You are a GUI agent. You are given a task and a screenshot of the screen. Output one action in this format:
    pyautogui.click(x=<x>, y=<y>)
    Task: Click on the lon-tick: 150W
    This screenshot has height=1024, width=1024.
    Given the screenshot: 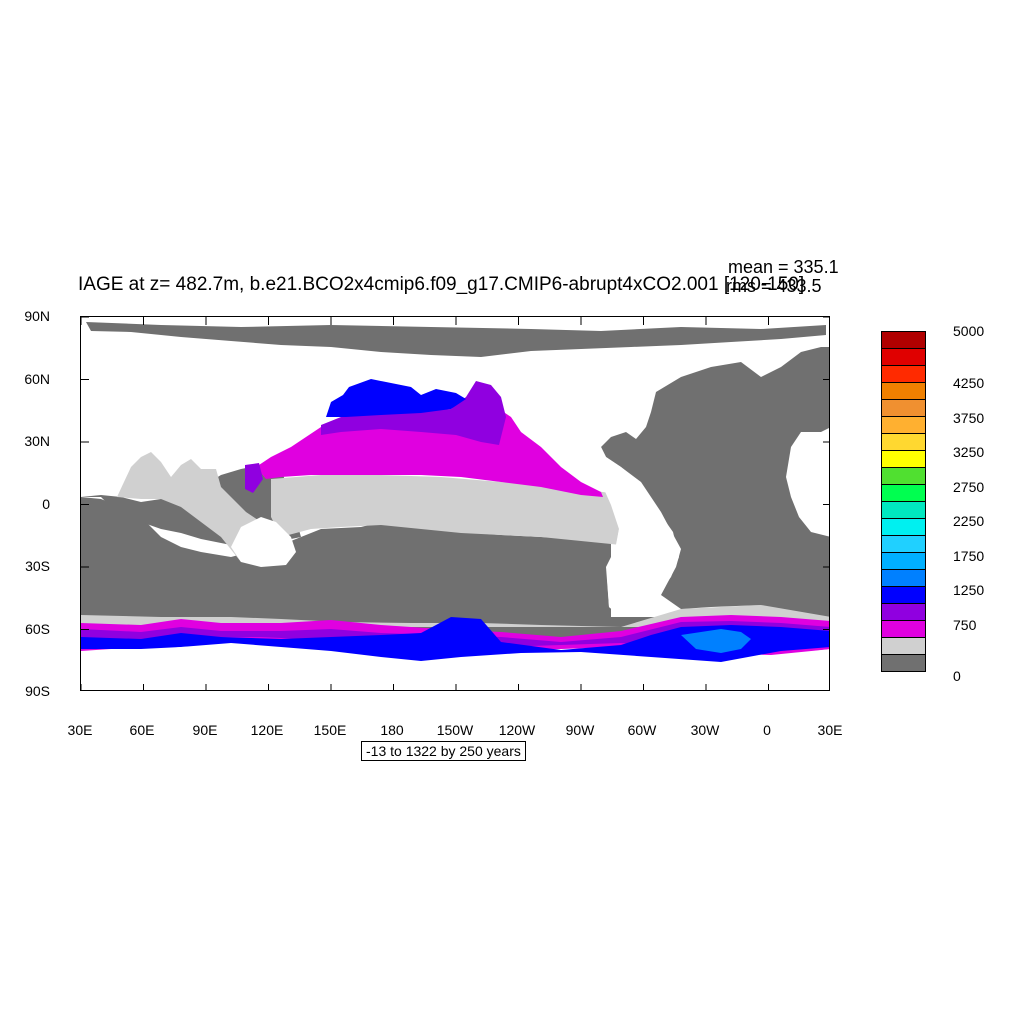 What is the action you would take?
    pyautogui.click(x=455, y=730)
    